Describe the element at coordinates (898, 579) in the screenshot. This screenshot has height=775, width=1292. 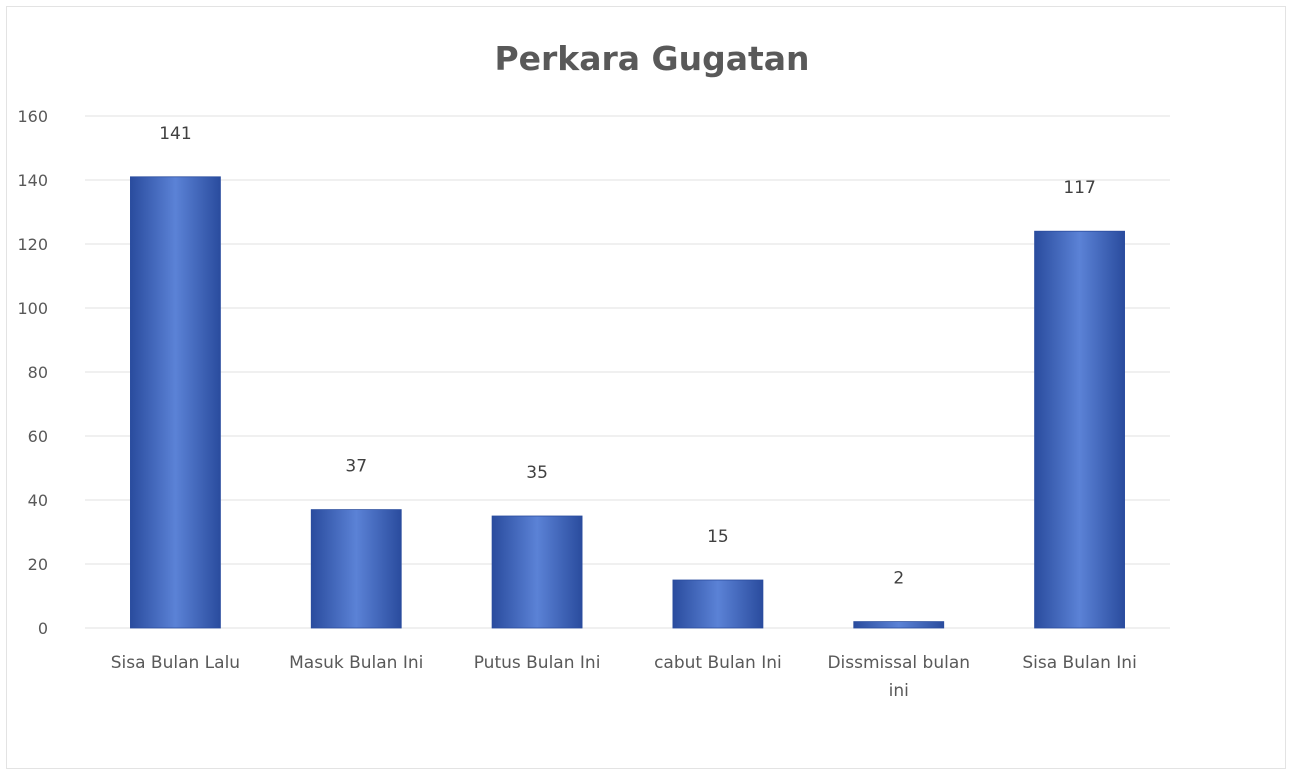
I see `data-label: 2` at that location.